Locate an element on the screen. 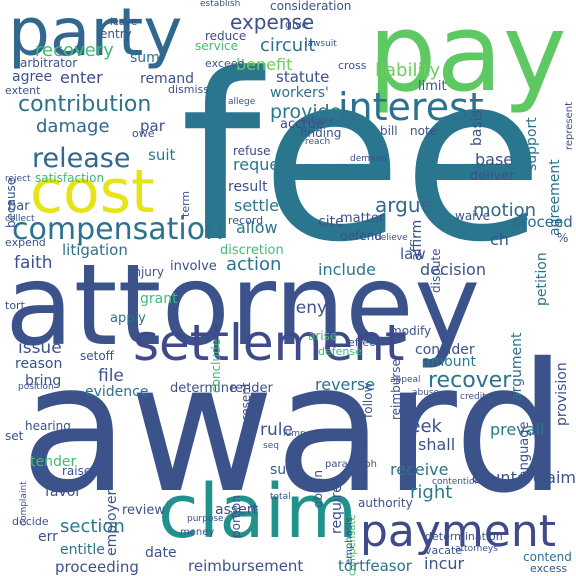 The height and width of the screenshot is (576, 576). word-consider: consider is located at coordinates (445, 350).